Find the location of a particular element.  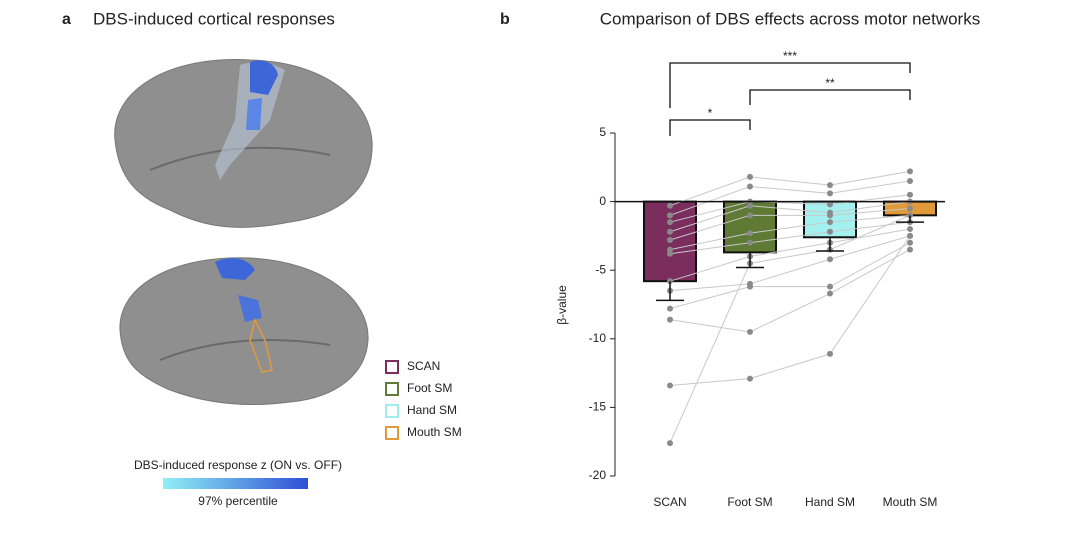

significance-label: * is located at coordinates (710, 113).